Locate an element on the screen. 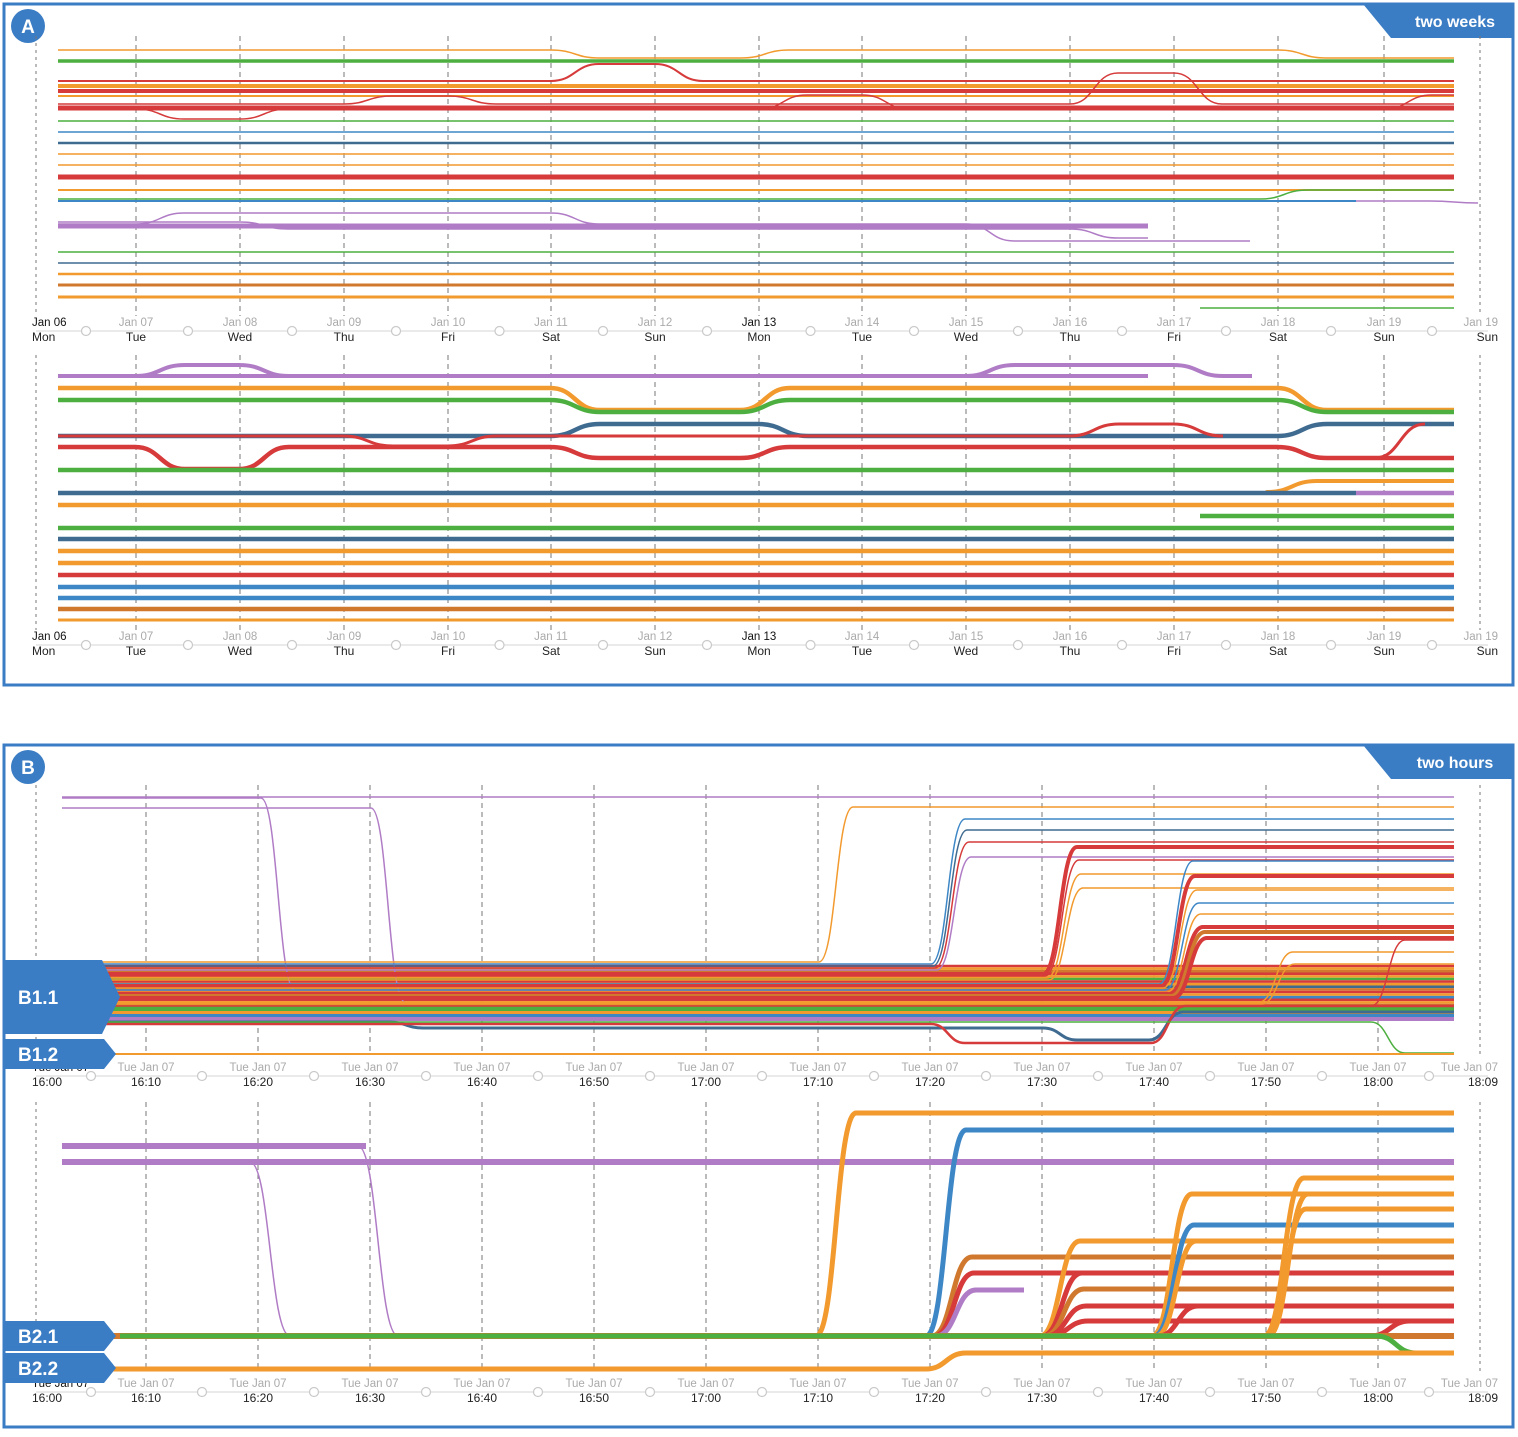 This screenshot has height=1437, width=1518. tick-label-top: Jan 09 is located at coordinates (344, 323).